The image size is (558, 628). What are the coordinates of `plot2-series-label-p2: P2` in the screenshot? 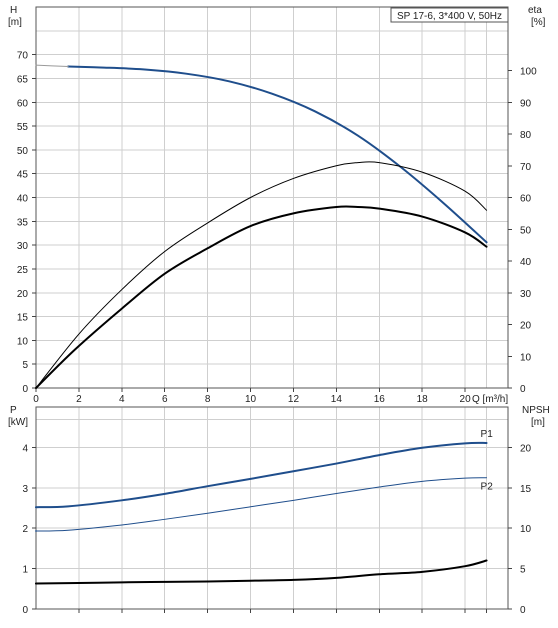 It's located at (487, 487).